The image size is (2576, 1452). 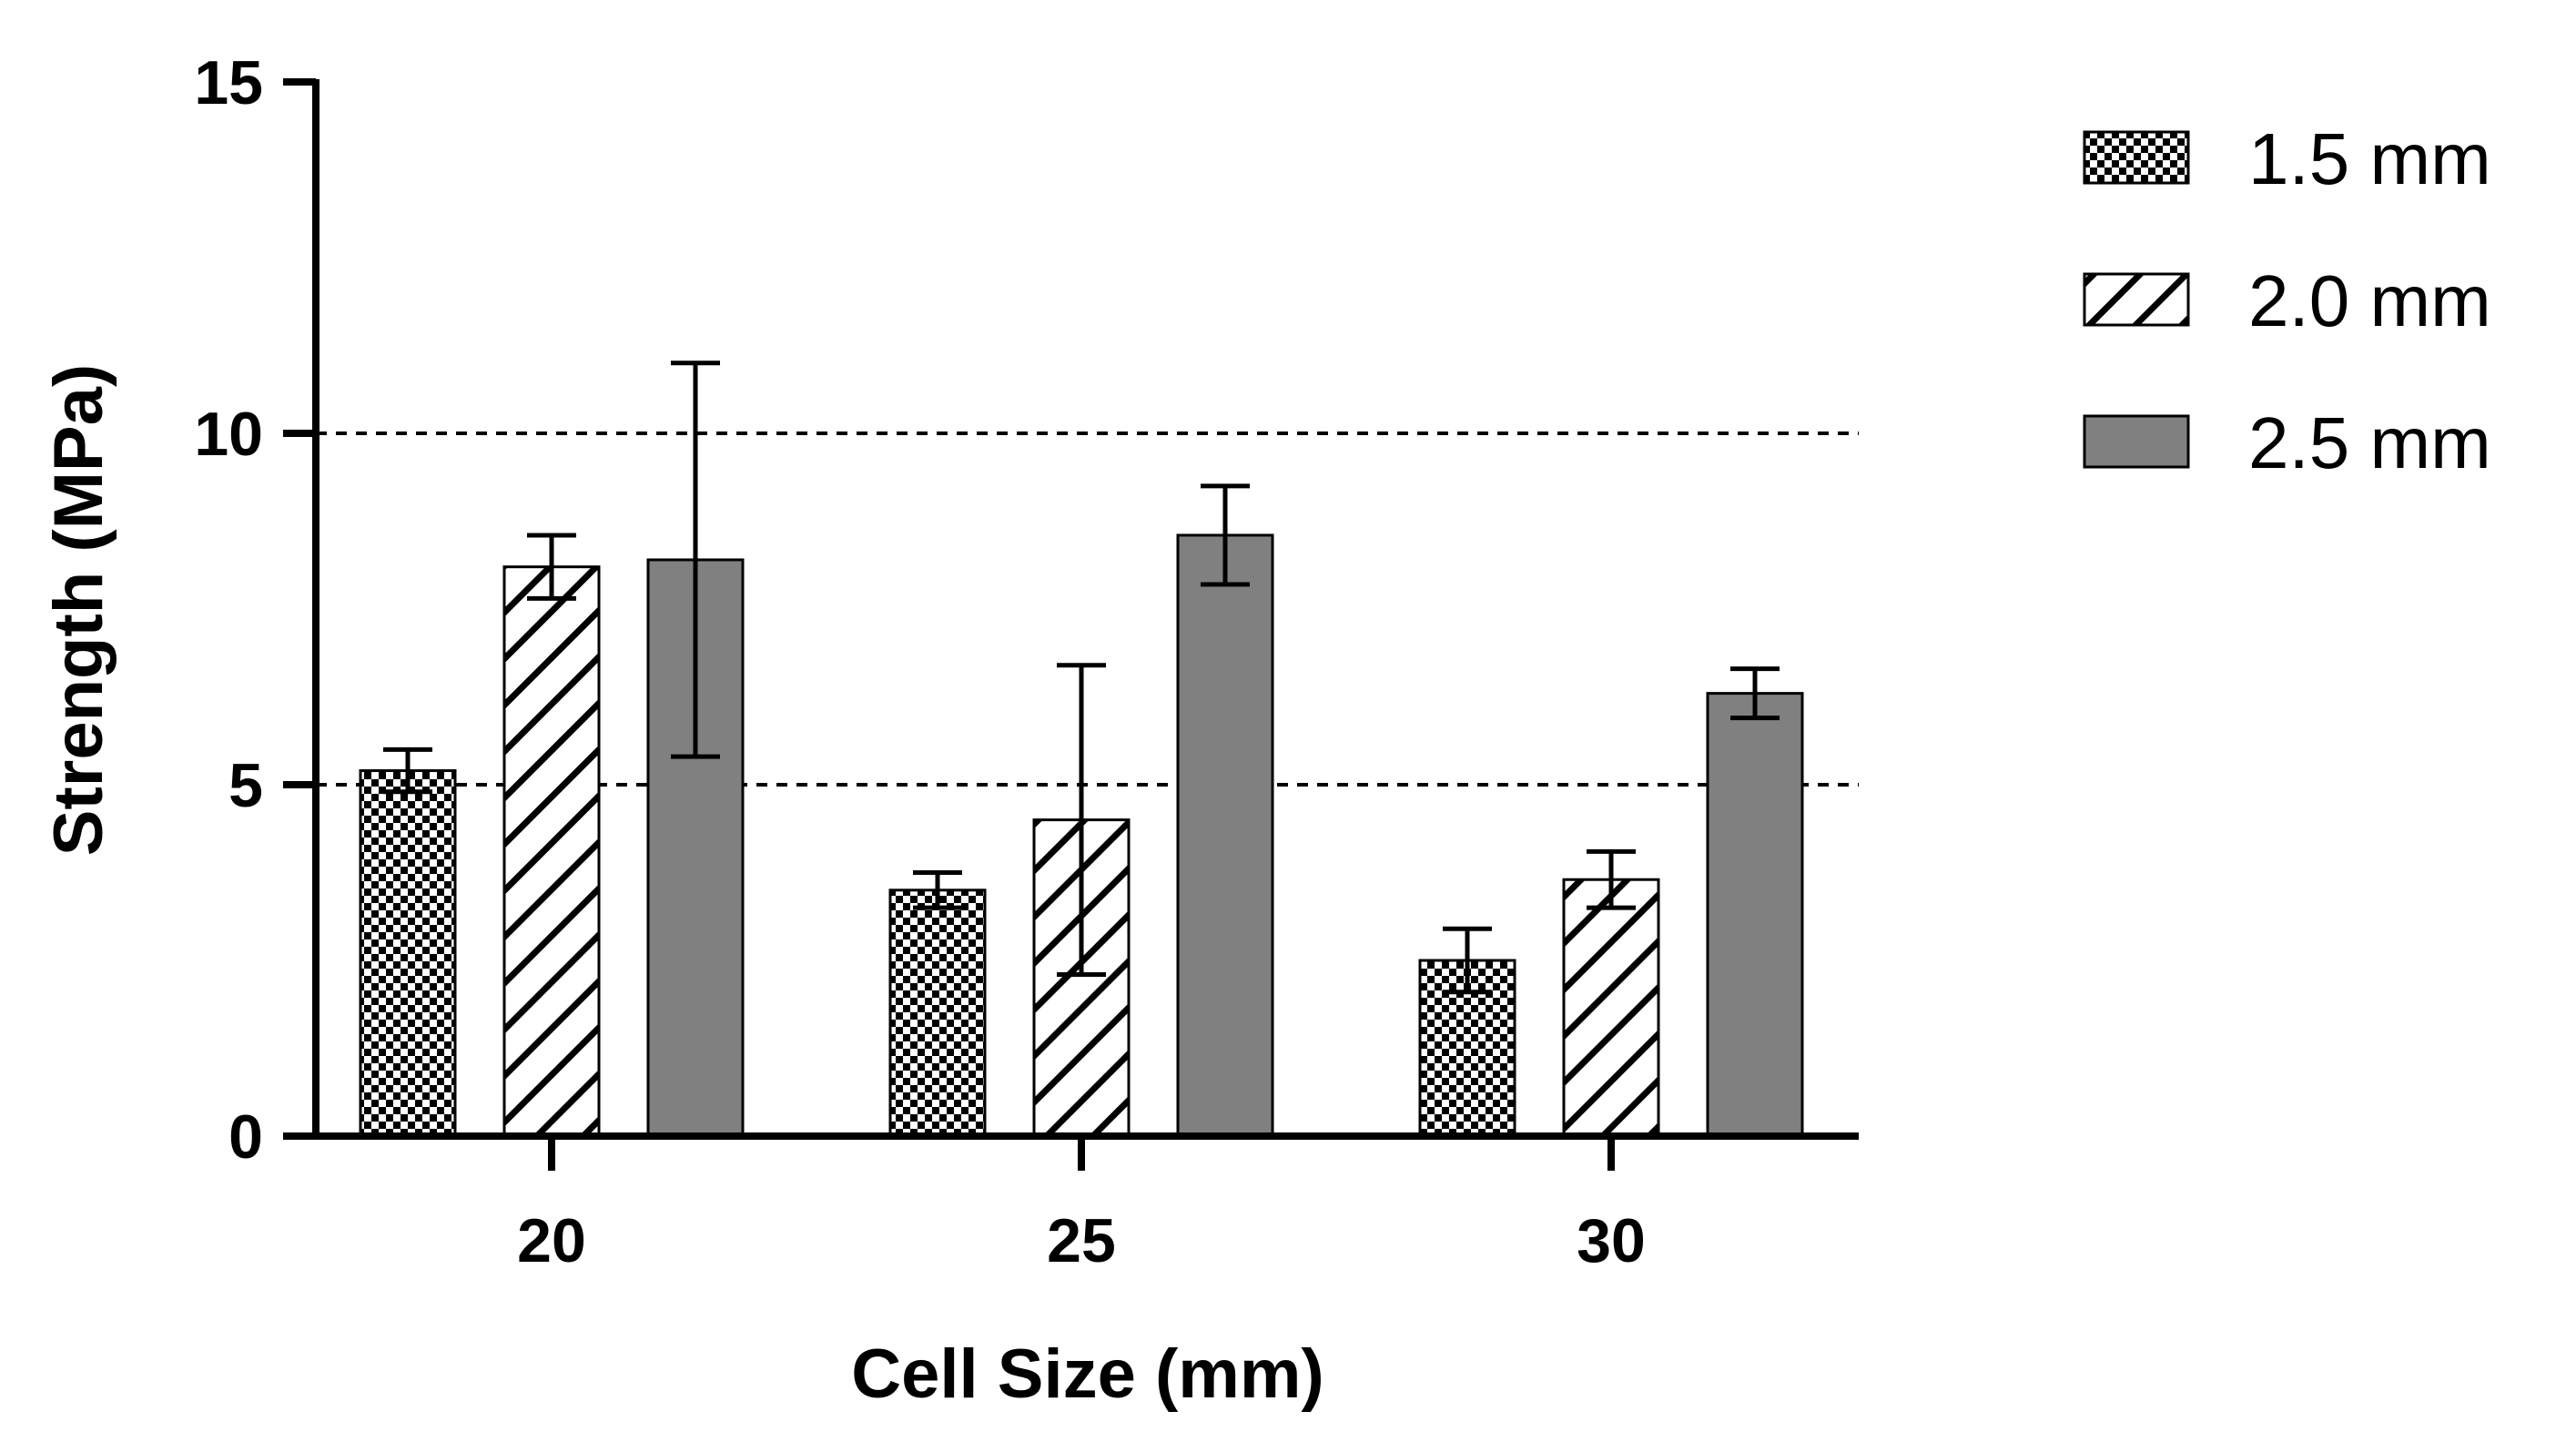 I want to click on legend-label: 2.0 mm, so click(x=2369, y=300).